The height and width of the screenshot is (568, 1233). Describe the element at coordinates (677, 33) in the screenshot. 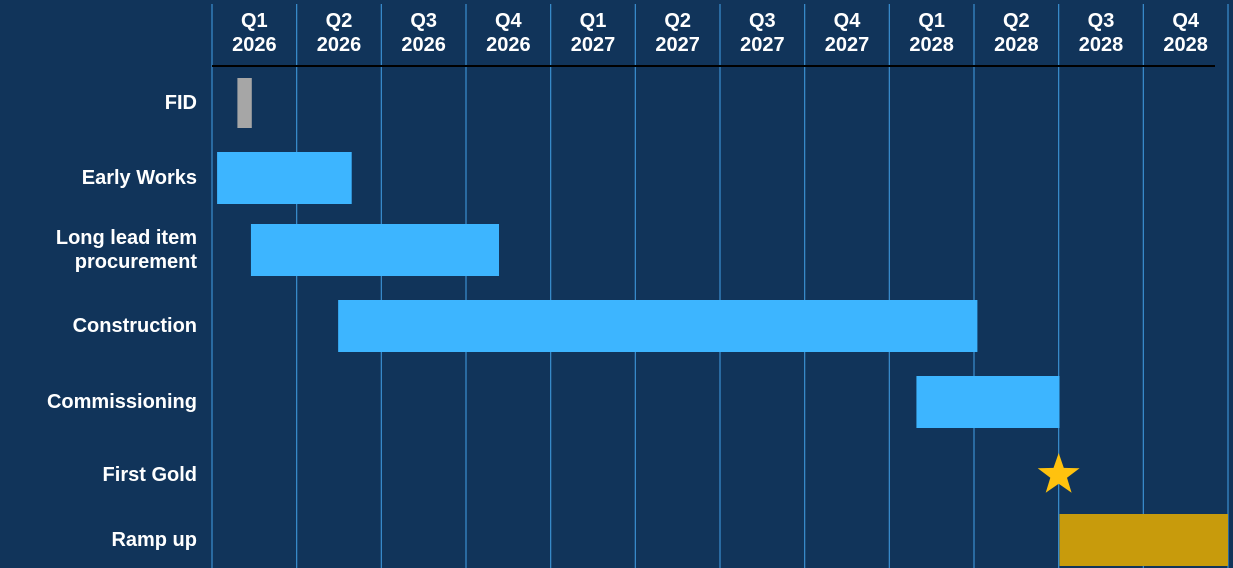

I see `x-tick-label: Q2 2027` at that location.